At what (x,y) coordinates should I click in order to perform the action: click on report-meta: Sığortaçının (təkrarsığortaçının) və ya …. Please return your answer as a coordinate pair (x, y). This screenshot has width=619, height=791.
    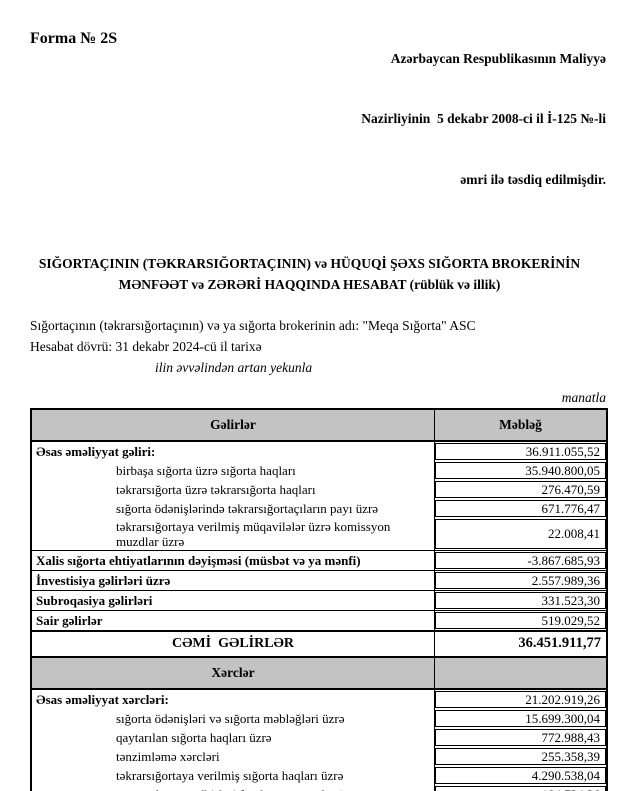
    Looking at the image, I should click on (309, 347).